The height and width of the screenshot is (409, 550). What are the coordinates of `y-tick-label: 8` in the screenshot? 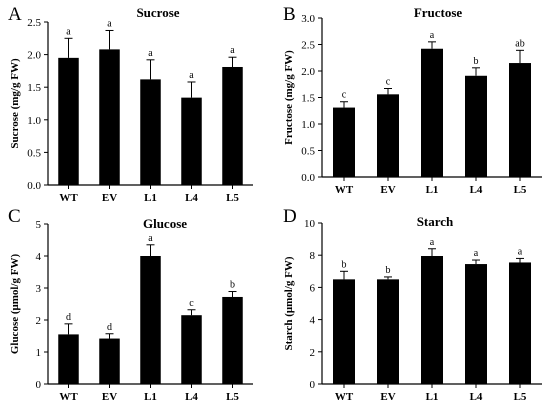 It's located at (313, 256).